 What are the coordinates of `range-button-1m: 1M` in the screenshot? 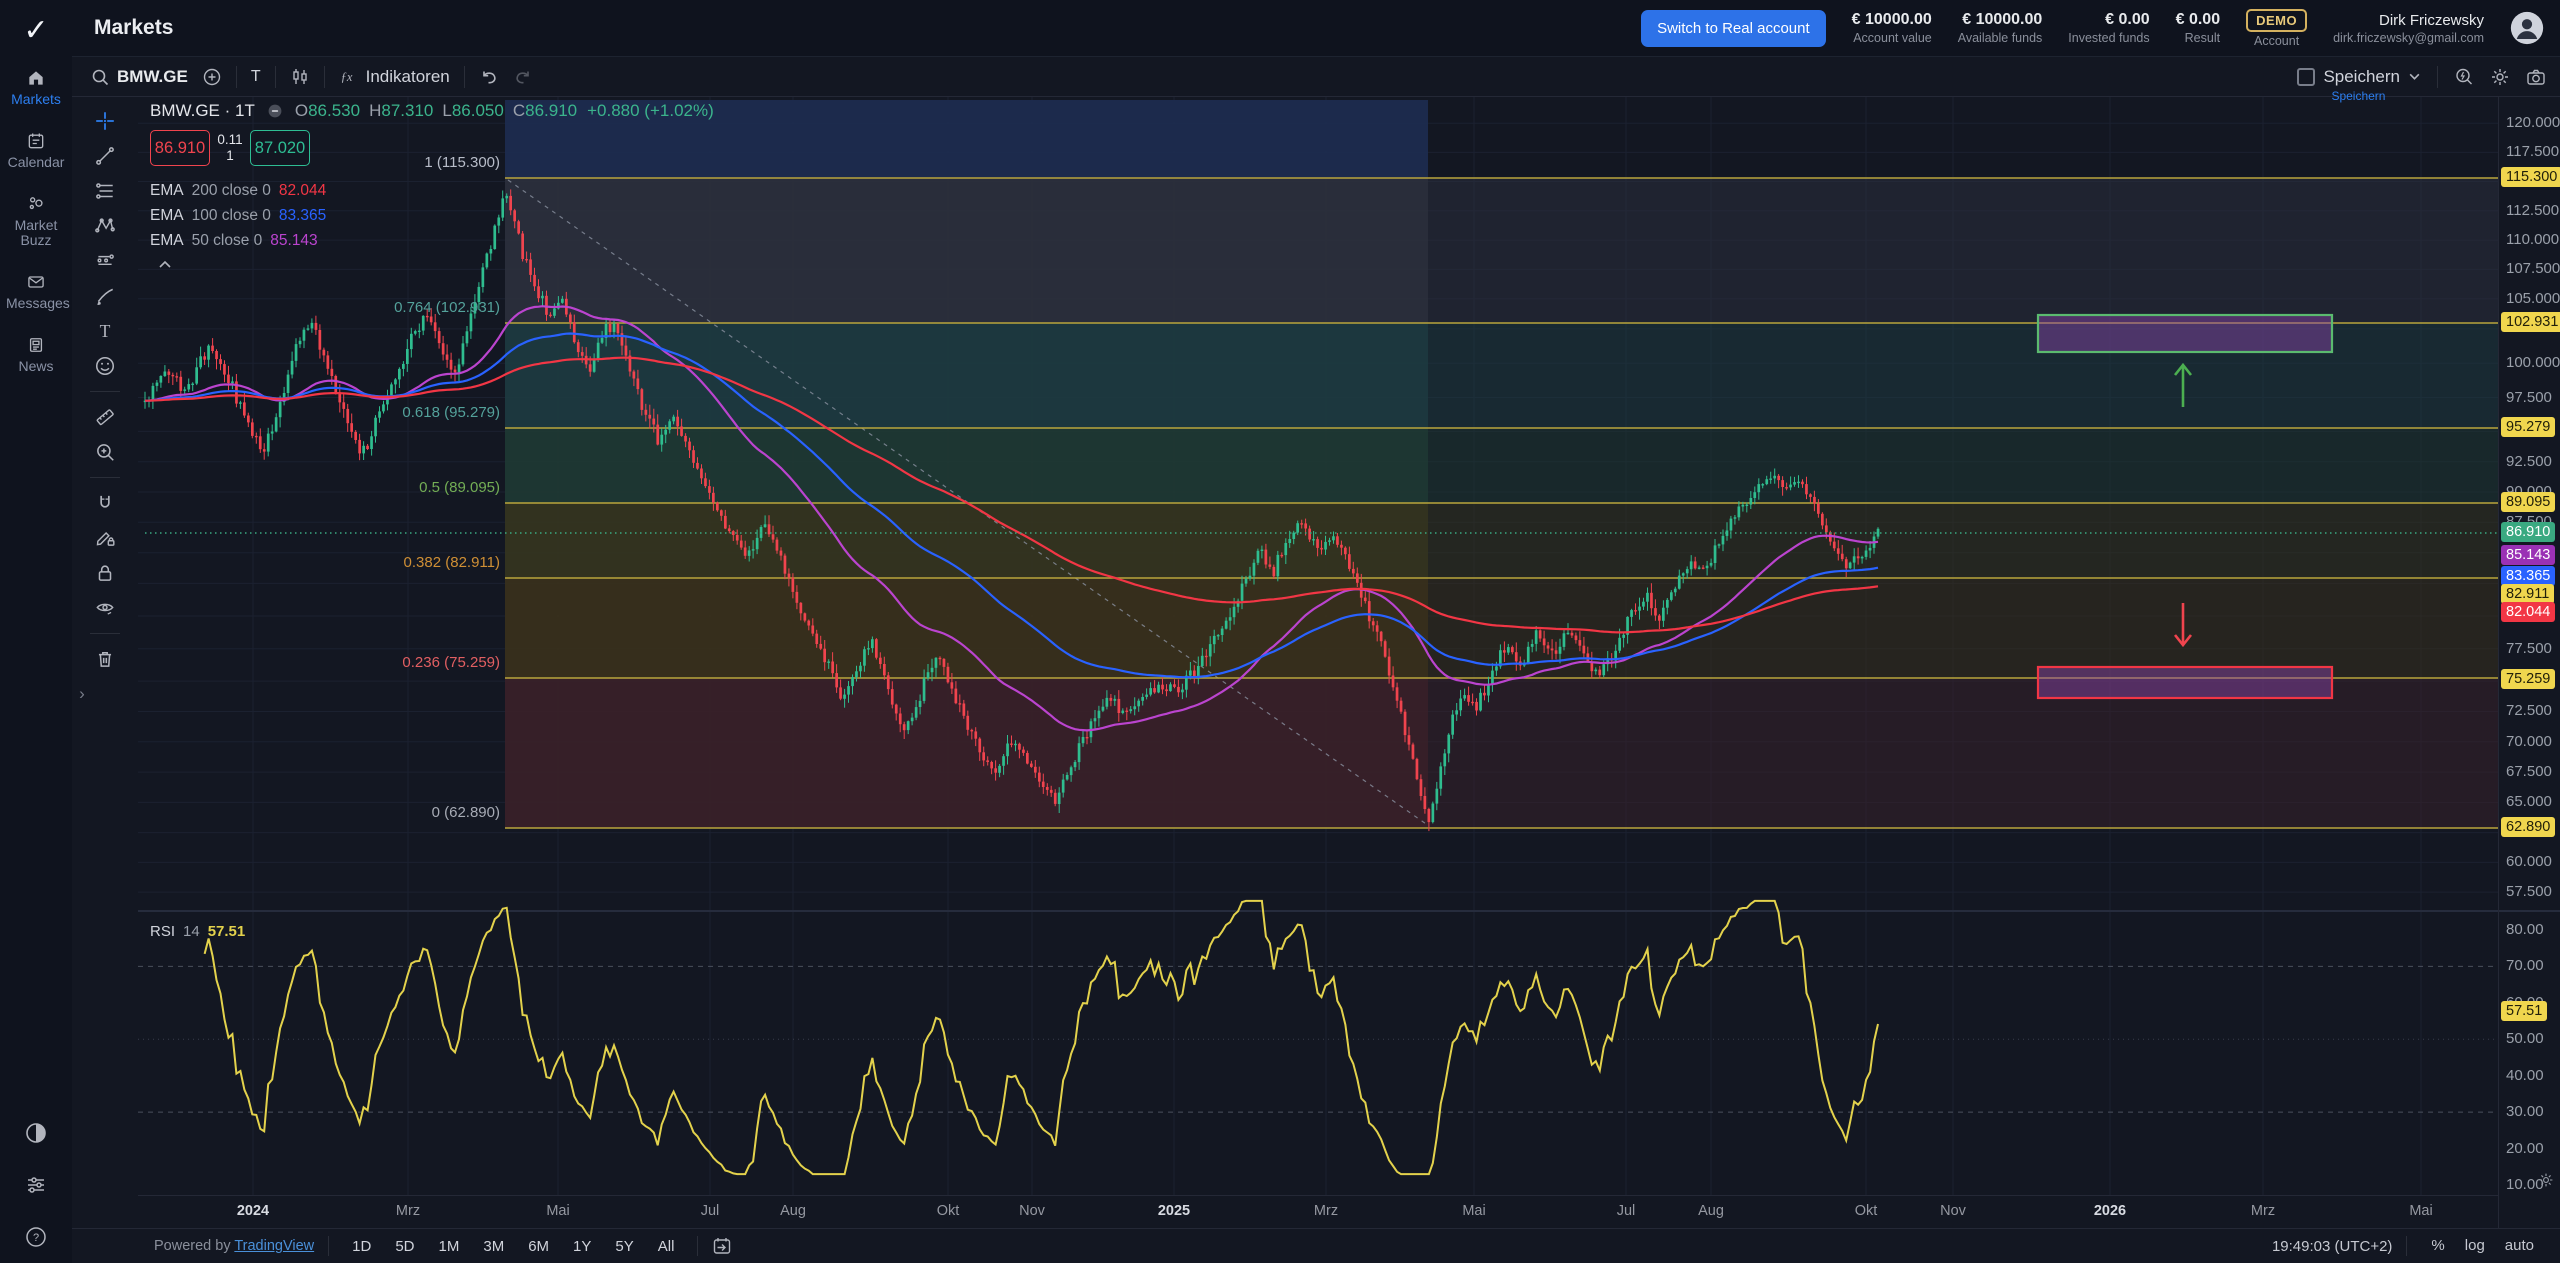 It's located at (449, 1246).